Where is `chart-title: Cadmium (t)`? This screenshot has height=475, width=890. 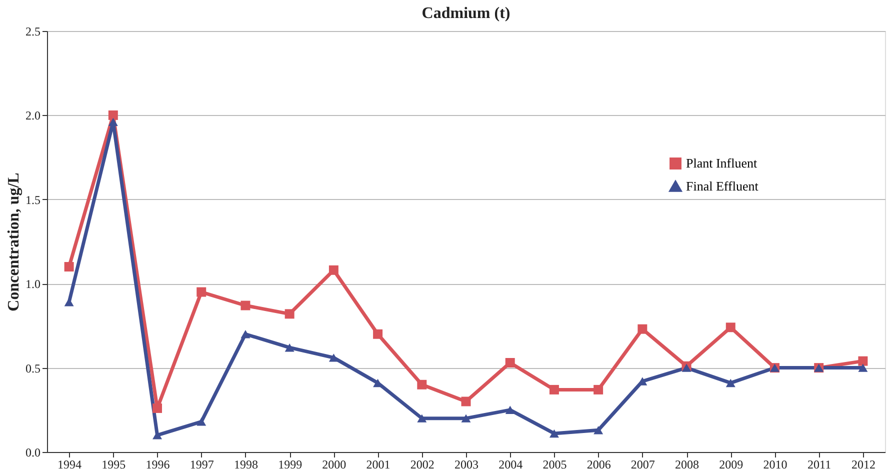 chart-title: Cadmium (t) is located at coordinates (466, 13).